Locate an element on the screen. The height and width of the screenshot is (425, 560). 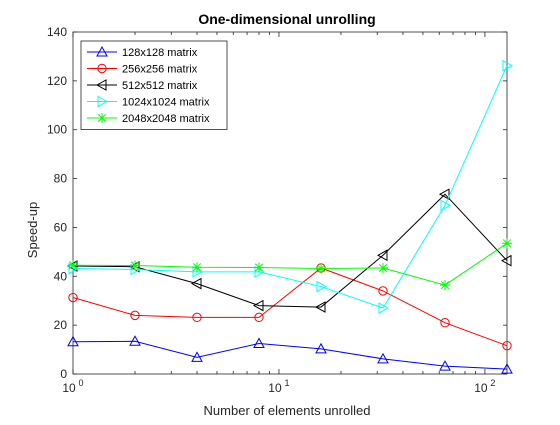
y-axis-label: Speed-up is located at coordinates (32, 230).